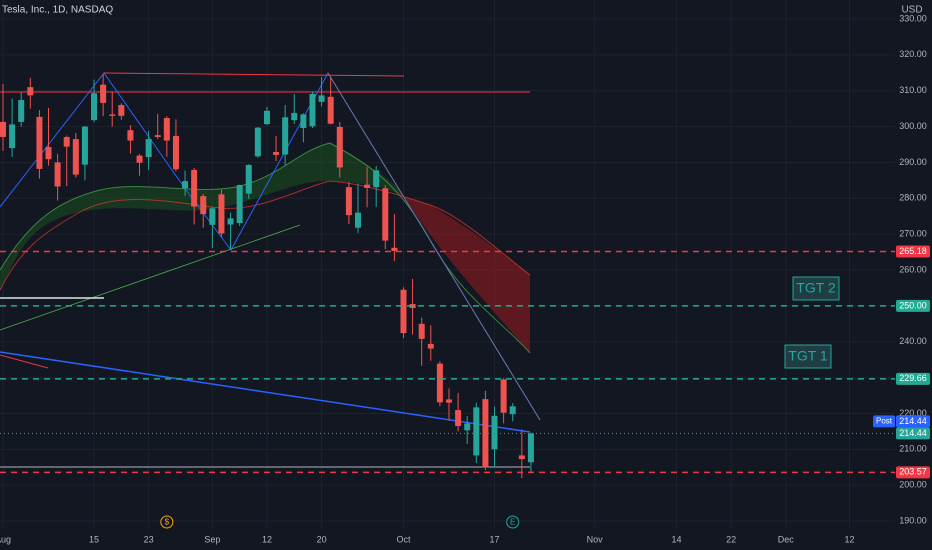 This screenshot has width=932, height=550. I want to click on y-tick-label: 280.00, so click(913, 198).